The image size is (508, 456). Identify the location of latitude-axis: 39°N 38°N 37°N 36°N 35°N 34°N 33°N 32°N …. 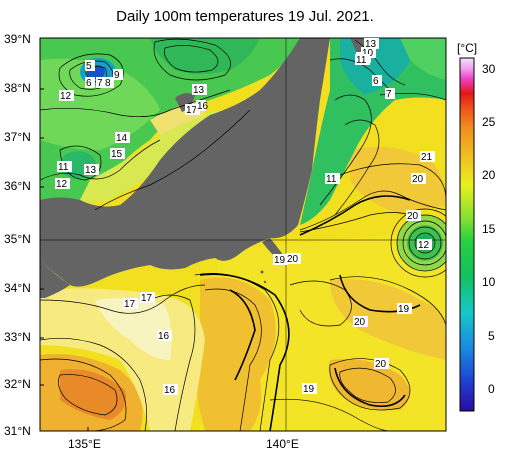
(17, 235).